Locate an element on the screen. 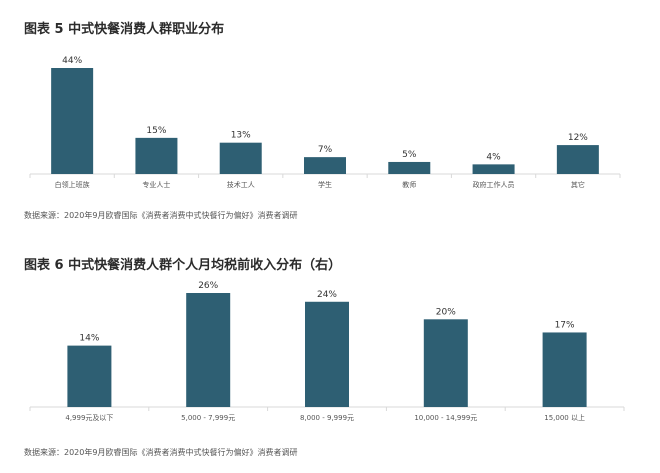  category-label: 技术工人 is located at coordinates (241, 184).